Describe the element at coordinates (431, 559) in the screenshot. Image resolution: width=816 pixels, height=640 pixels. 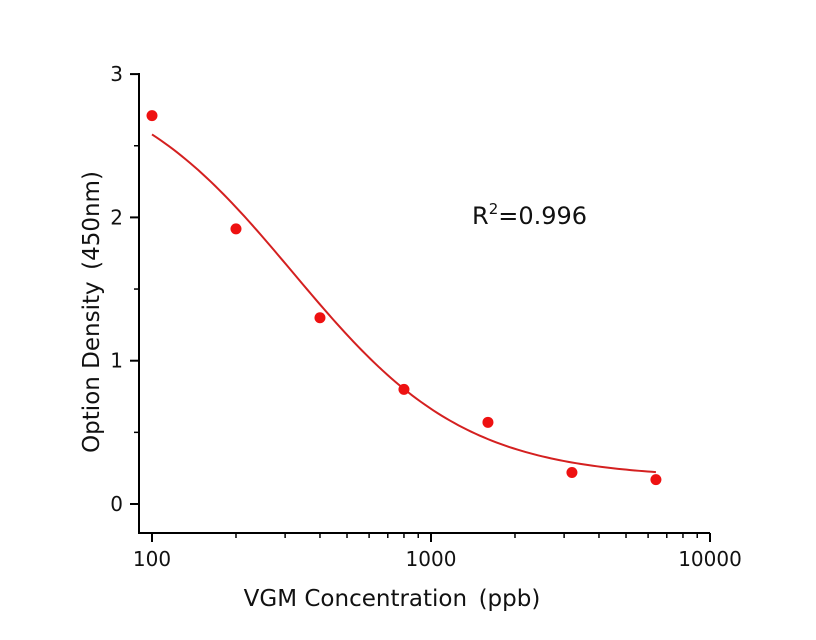
I see `x-tick-label: 1000` at that location.